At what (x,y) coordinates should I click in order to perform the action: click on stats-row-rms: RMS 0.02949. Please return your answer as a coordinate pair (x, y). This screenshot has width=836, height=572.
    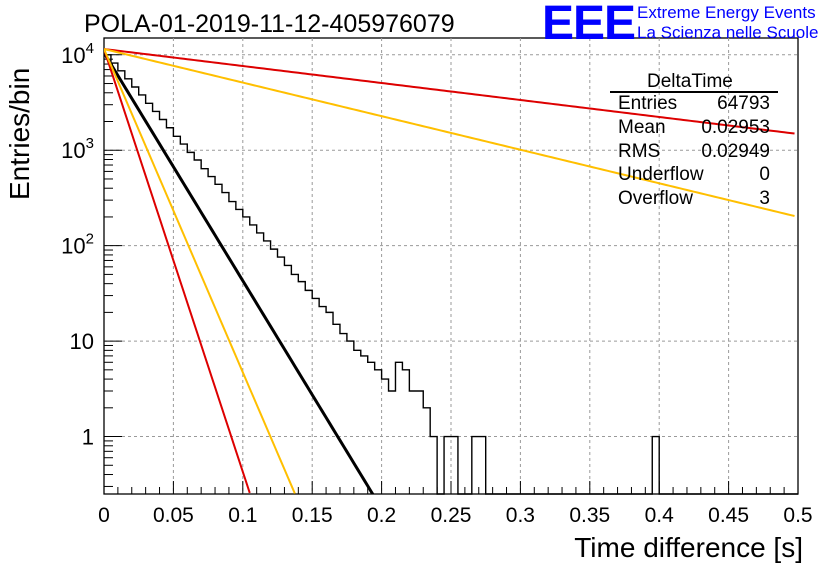
    Looking at the image, I should click on (694, 151).